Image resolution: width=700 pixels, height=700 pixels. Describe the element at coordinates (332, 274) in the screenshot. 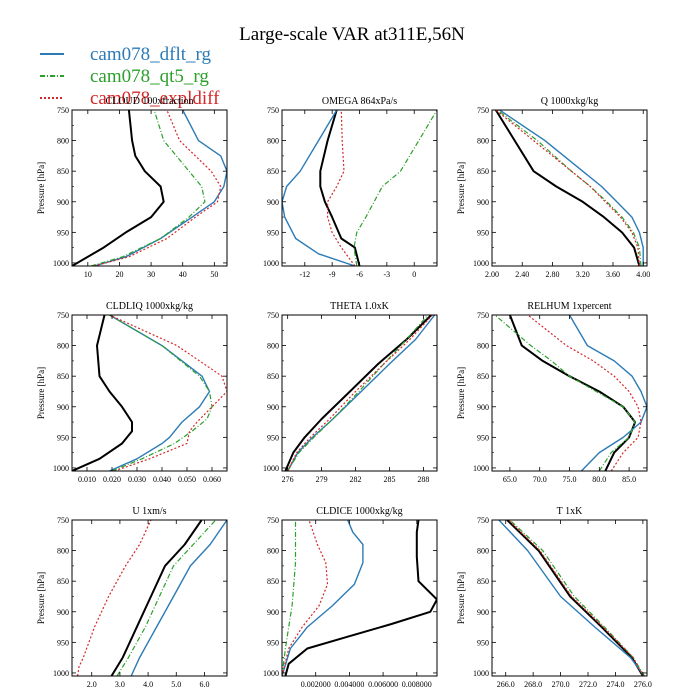

I see `x-tick-label: -9` at that location.